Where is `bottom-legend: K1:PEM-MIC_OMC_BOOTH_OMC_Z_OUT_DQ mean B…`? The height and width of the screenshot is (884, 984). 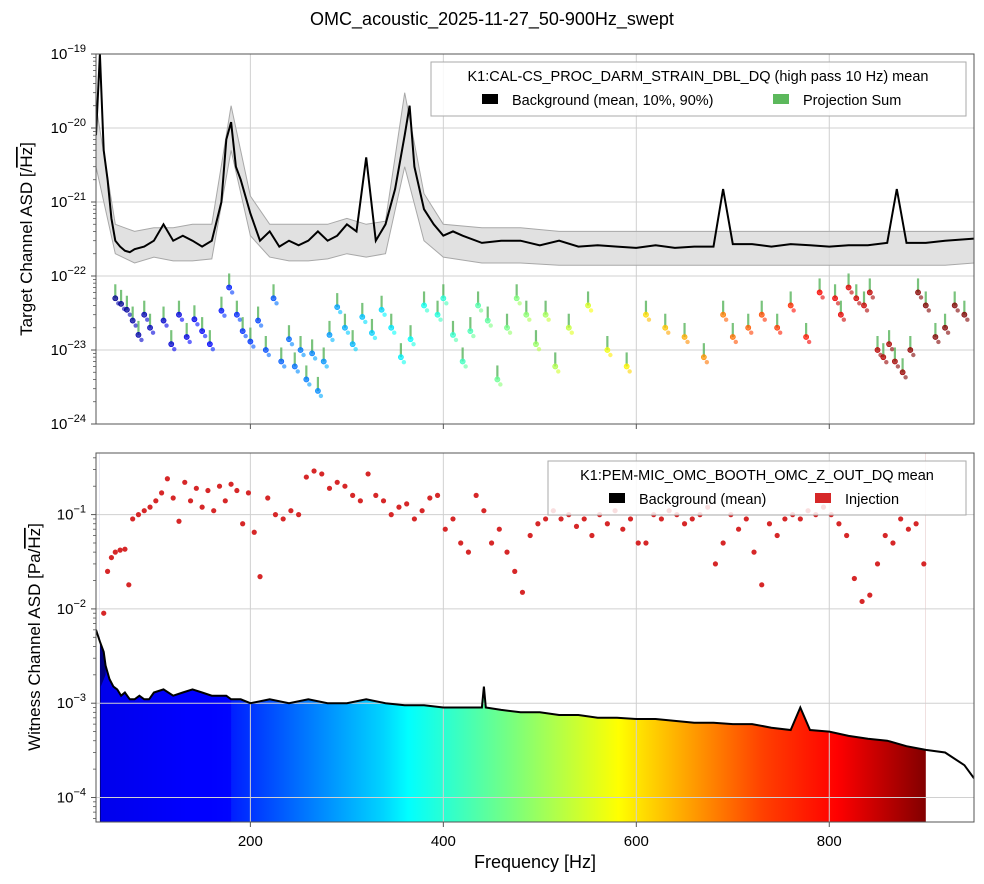
bottom-legend: K1:PEM-MIC_OMC_BOOTH_OMC_Z_OUT_DQ mean B… is located at coordinates (757, 488).